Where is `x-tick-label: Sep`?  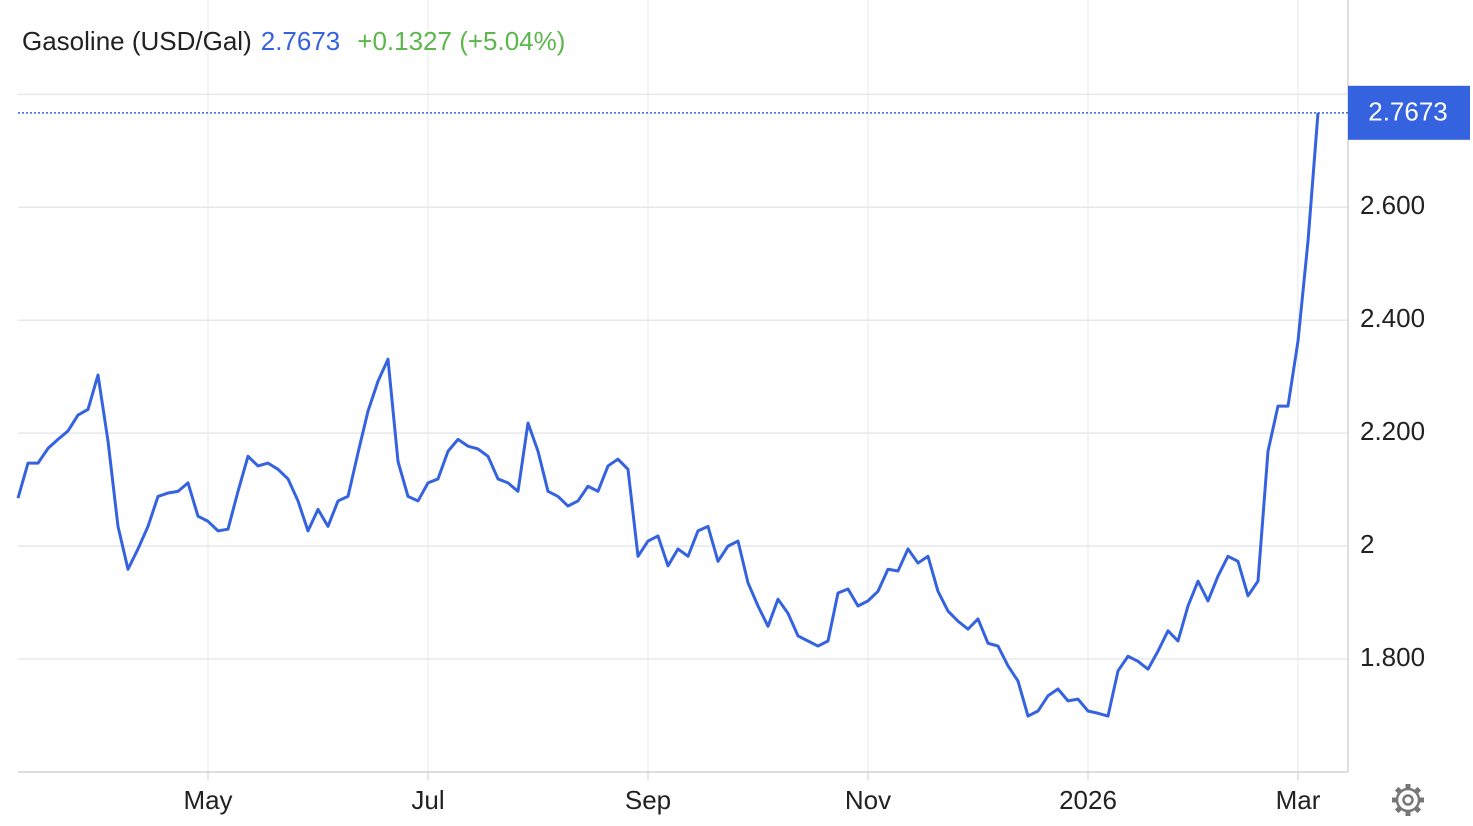 x-tick-label: Sep is located at coordinates (648, 800).